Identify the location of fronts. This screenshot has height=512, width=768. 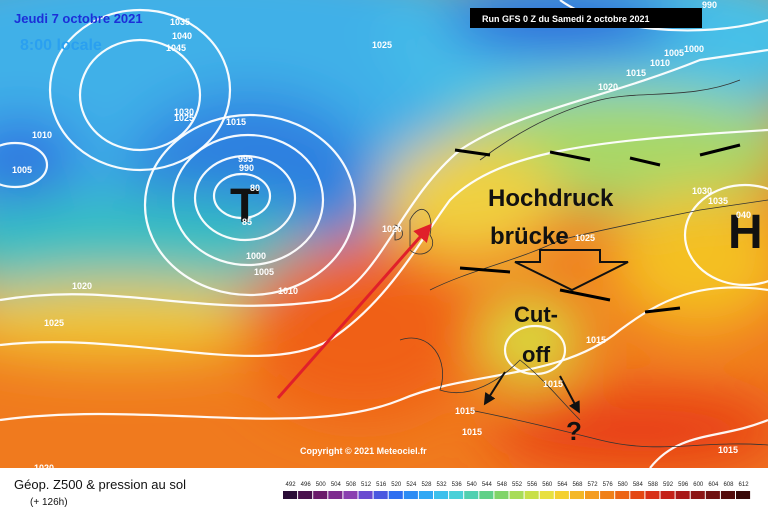
(597, 228).